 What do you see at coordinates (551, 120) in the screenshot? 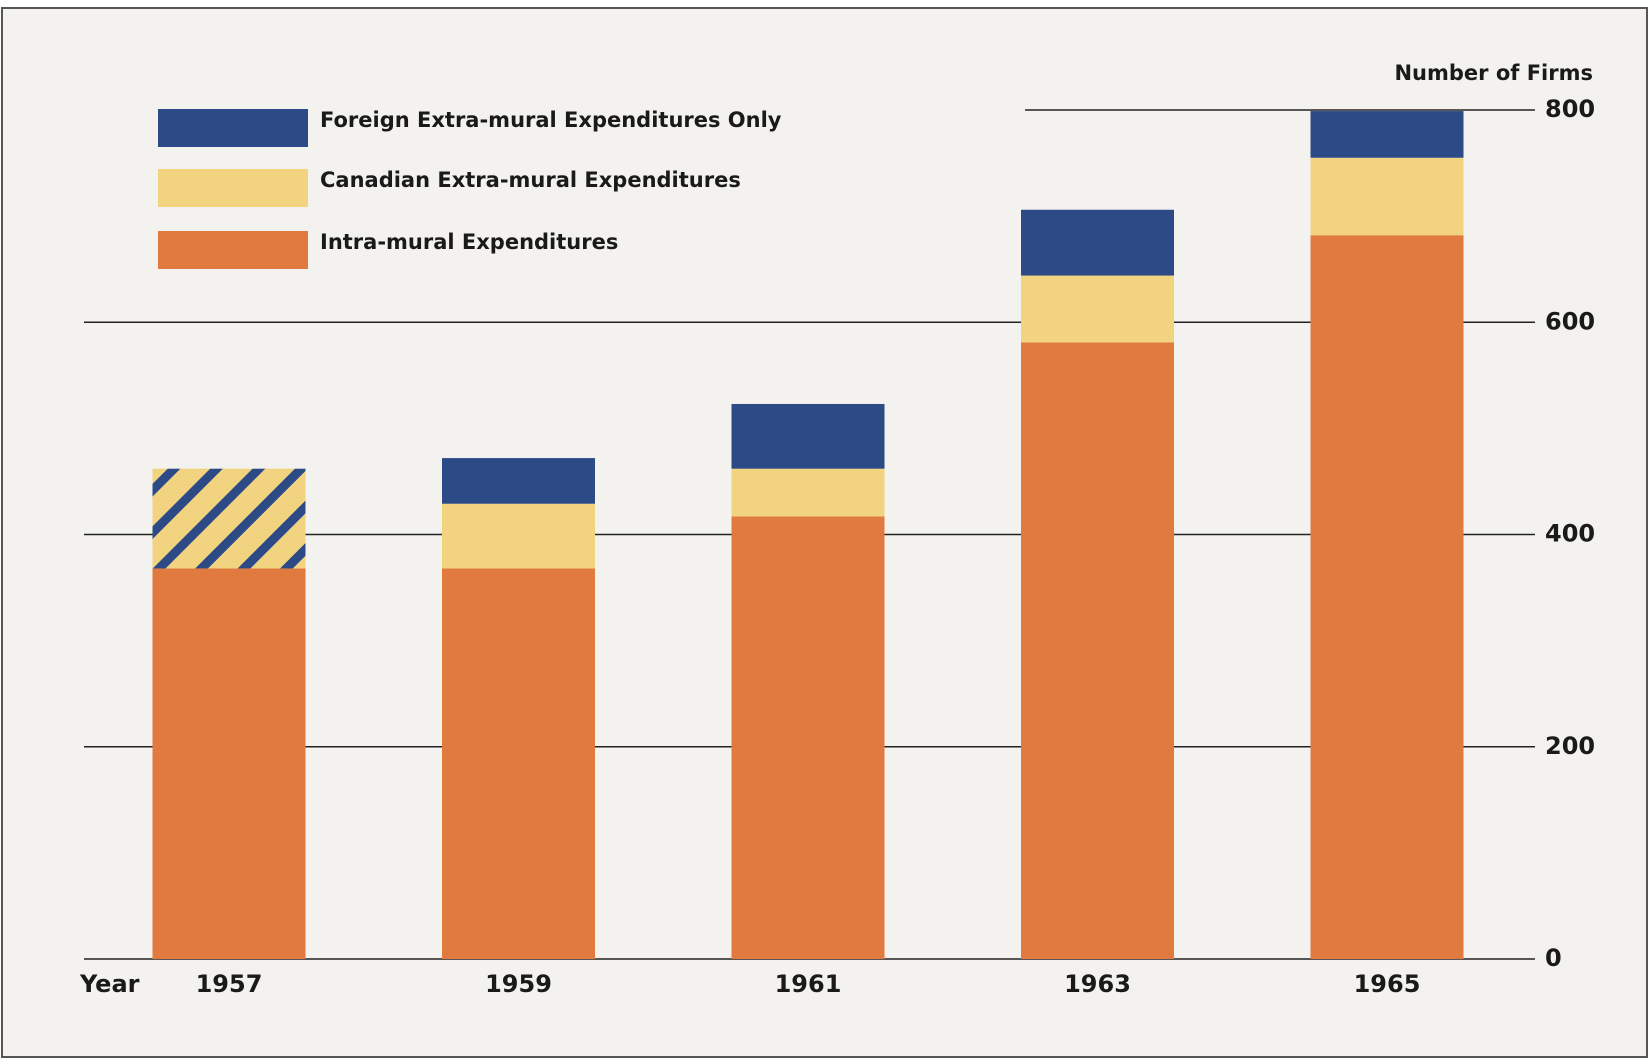
I see `legend-label: Foreign Extra-mural Expenditures Only` at bounding box center [551, 120].